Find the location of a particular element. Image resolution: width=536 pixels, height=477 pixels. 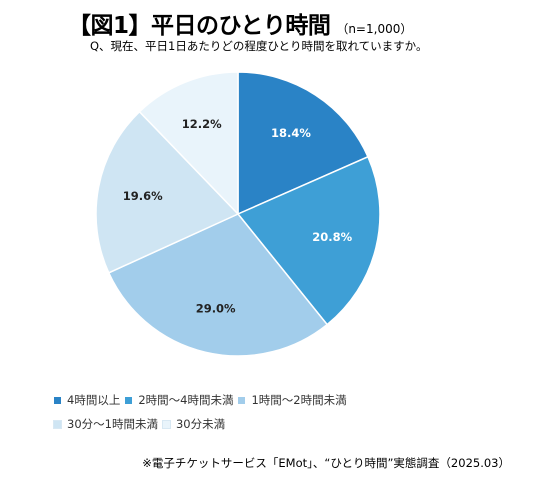

legend-item-2h-4h: 2時間～4時間未満 is located at coordinates (179, 400).